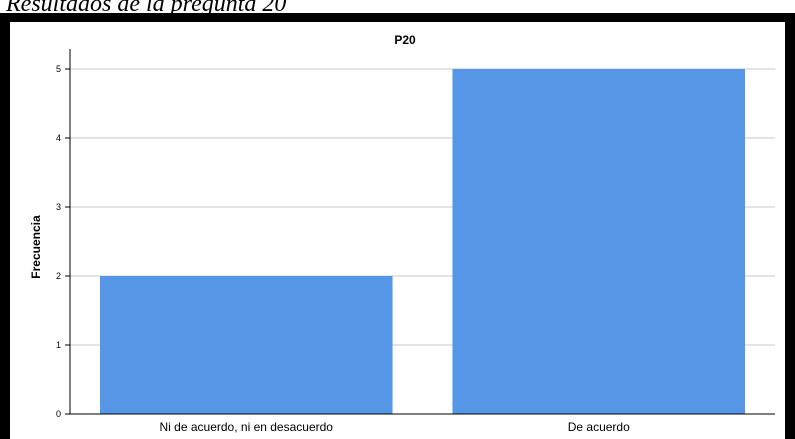 The image size is (795, 439). What do you see at coordinates (58, 276) in the screenshot?
I see `y-tick-label-2: 2` at bounding box center [58, 276].